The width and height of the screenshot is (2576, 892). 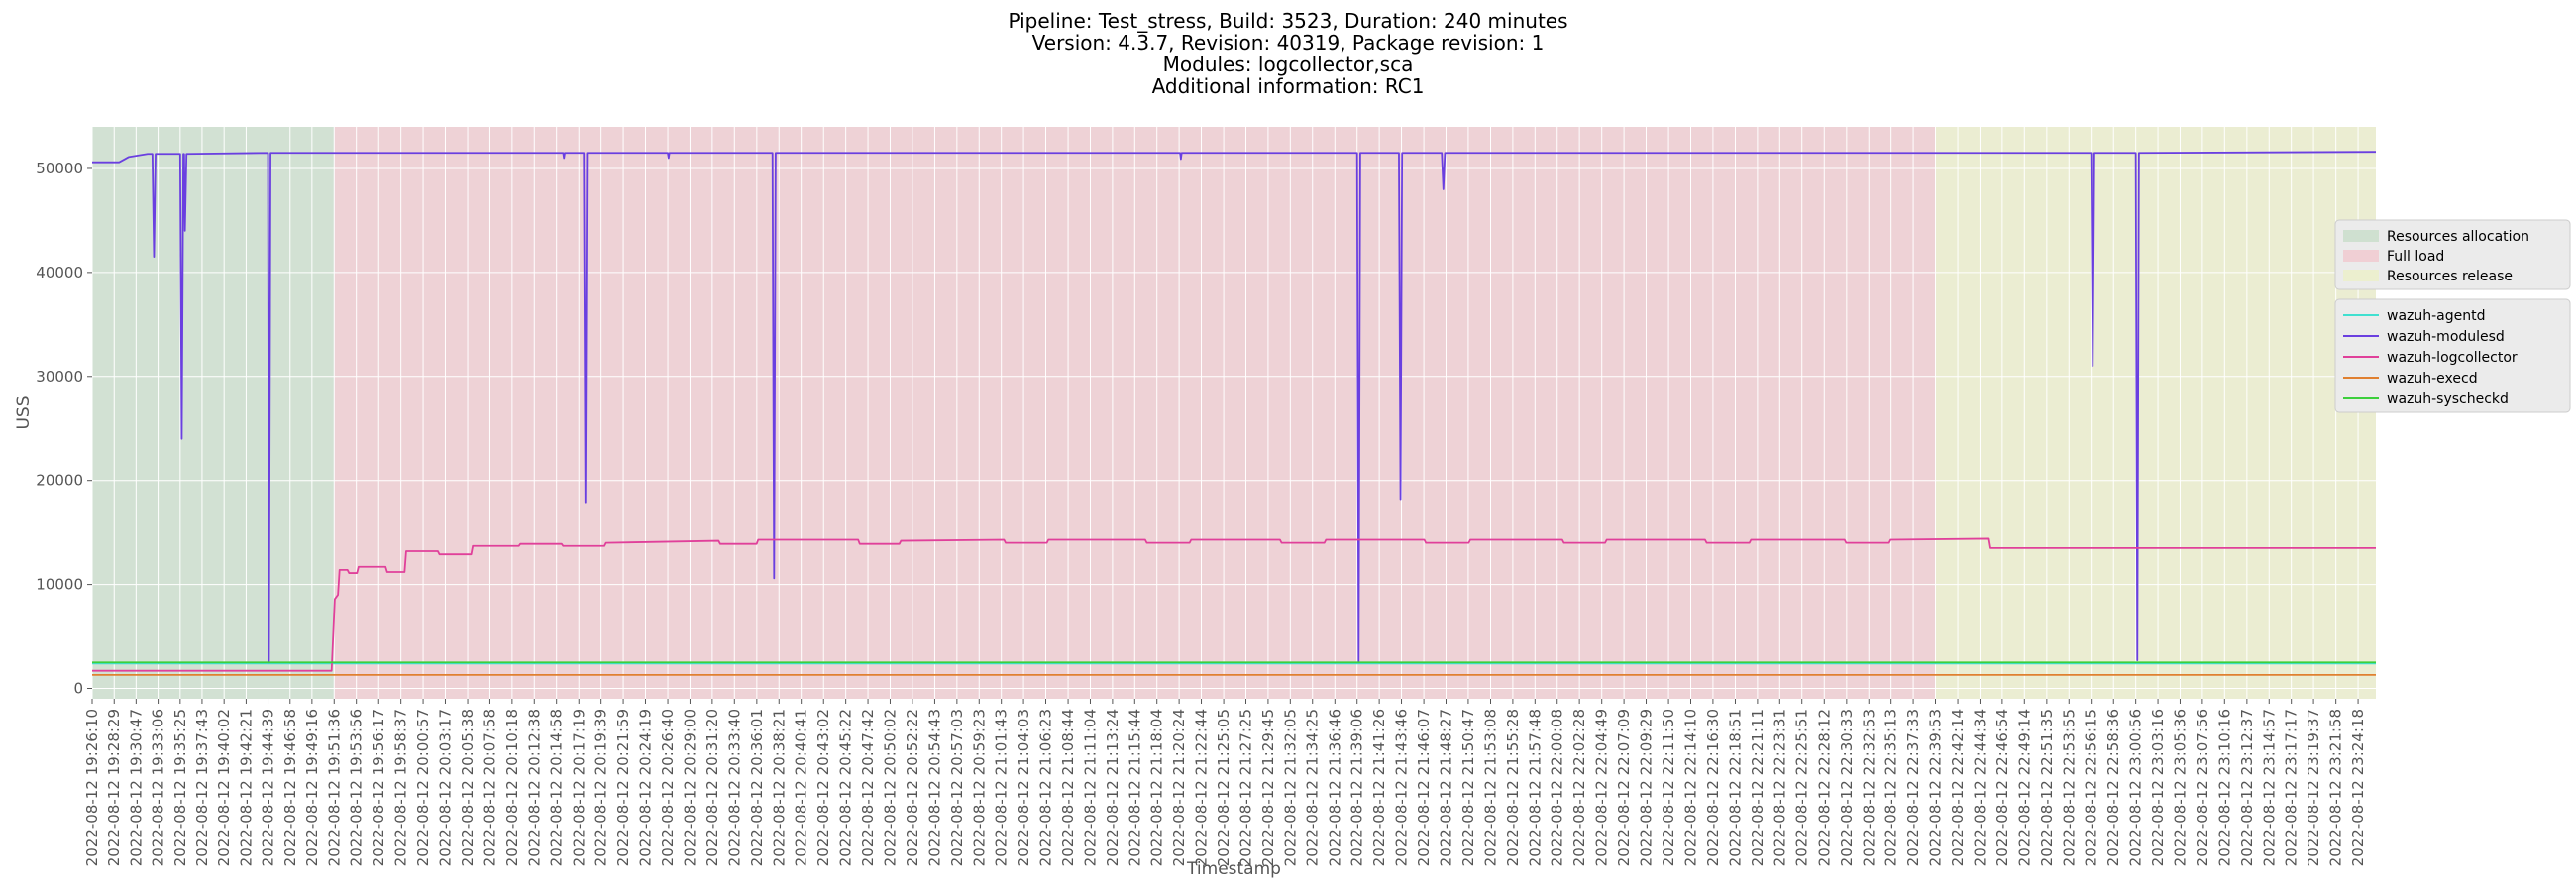 I want to click on x-tick-label: 2022-08-12 22:44:34, so click(x=1979, y=787).